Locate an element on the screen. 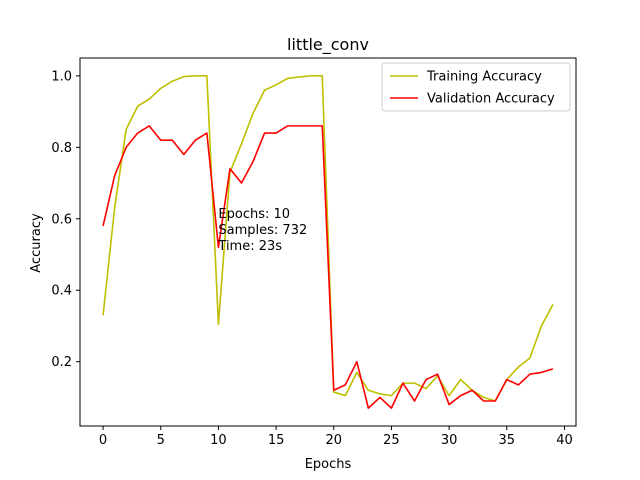 The image size is (640, 480). x-tick-label: 35 is located at coordinates (507, 440).